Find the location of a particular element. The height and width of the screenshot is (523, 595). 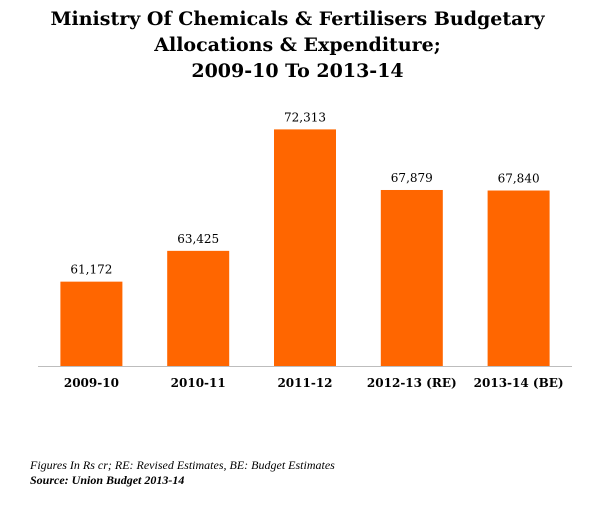

x-tick-label-2011-12: 2011-12 is located at coordinates (304, 383).